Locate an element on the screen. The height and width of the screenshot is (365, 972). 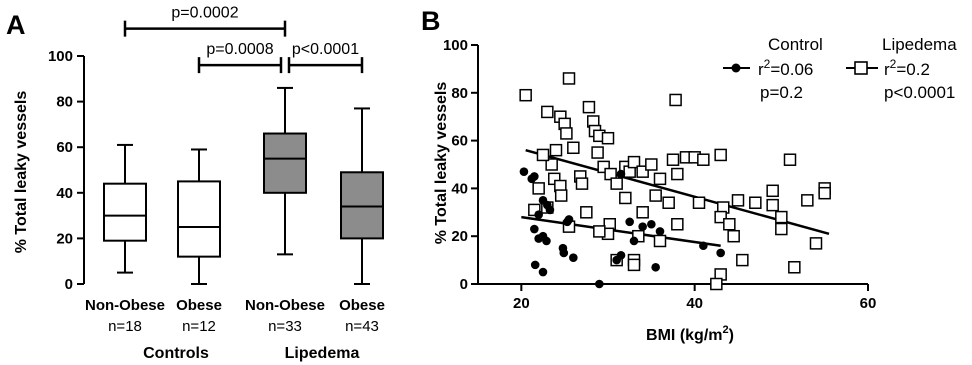
legend-control-r2: r2=0.06 is located at coordinates (785, 68).